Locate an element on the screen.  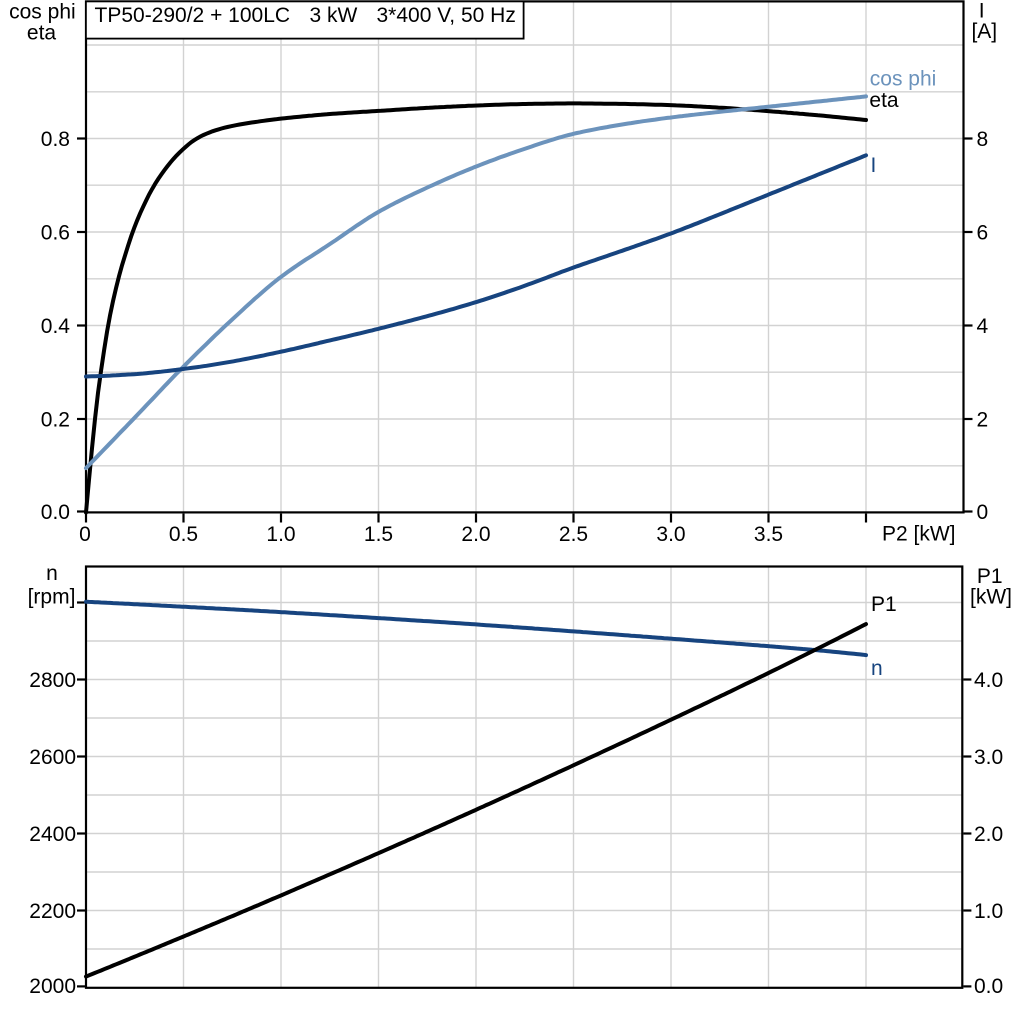
svg-text: 0.5 is located at coordinates (183, 534).